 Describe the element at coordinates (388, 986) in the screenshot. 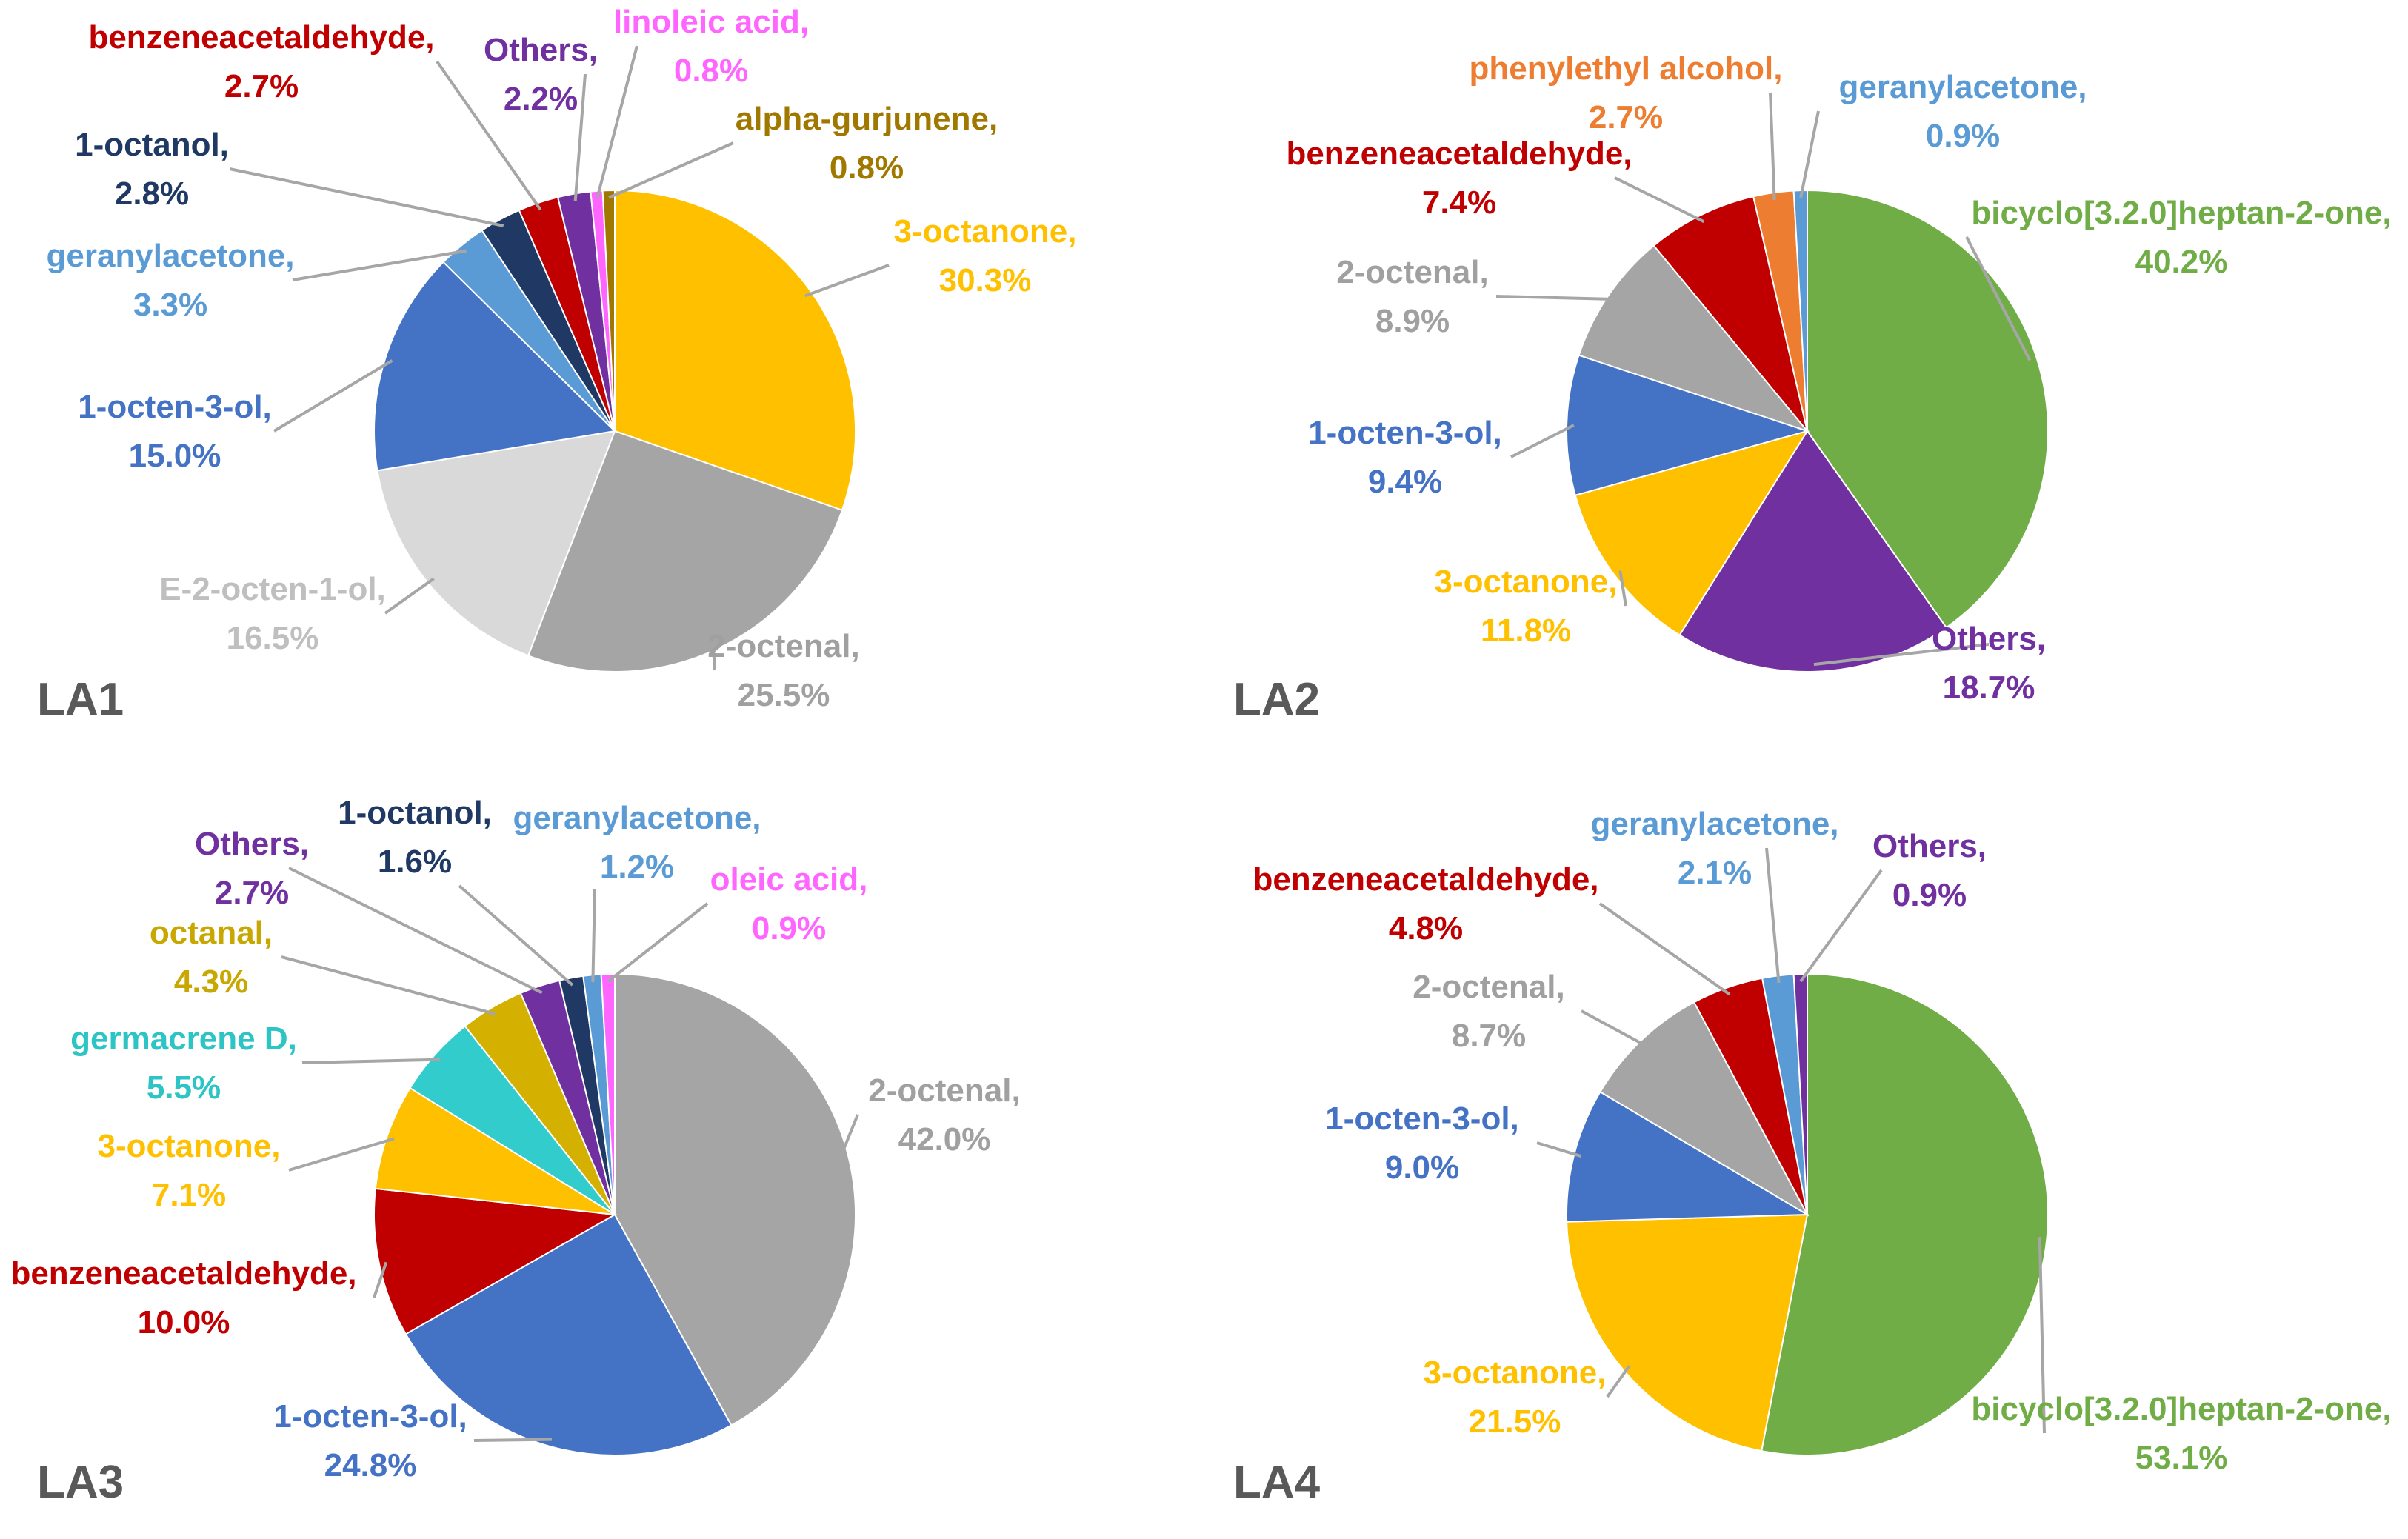

I see `leader-line-octanal` at that location.